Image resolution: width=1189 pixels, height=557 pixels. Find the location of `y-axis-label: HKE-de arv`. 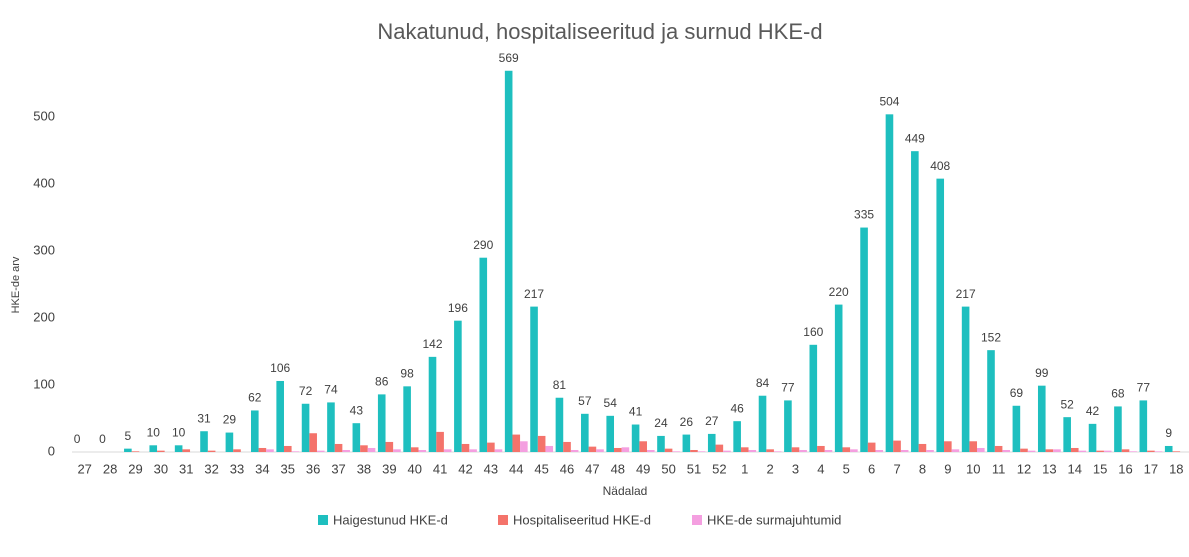

y-axis-label: HKE-de arv is located at coordinates (16, 284).